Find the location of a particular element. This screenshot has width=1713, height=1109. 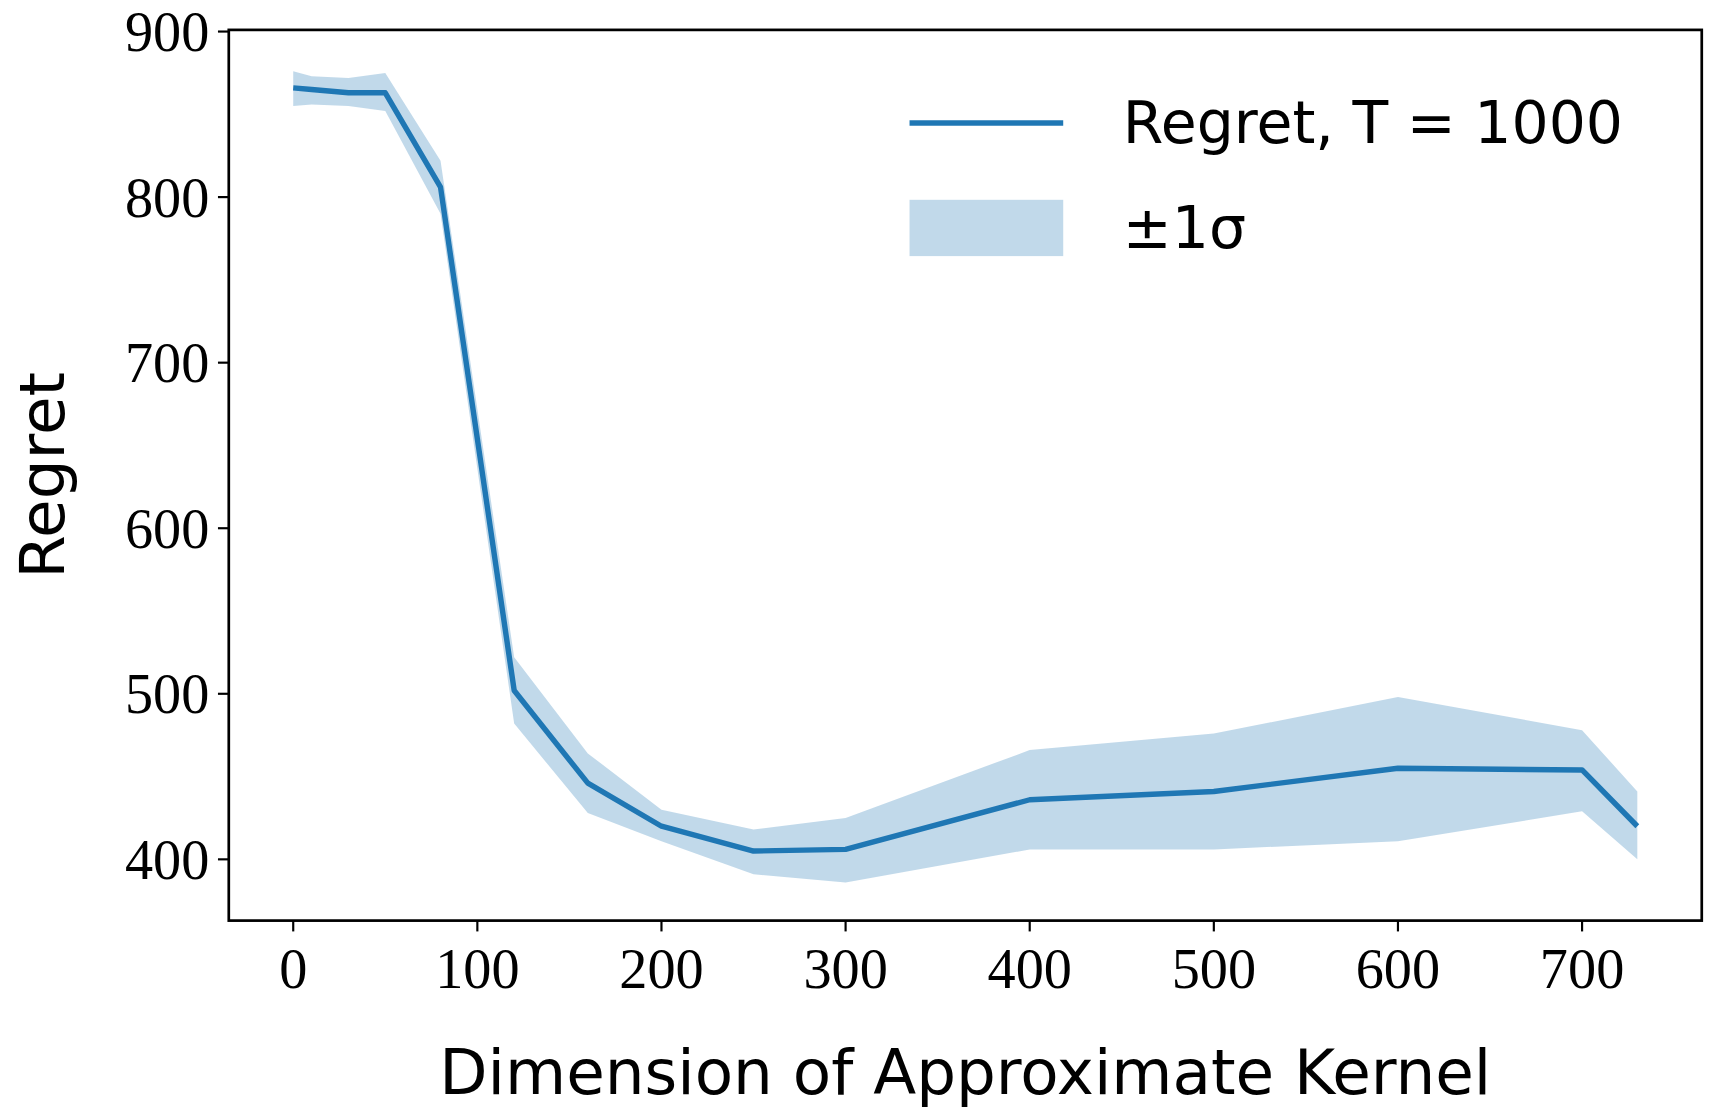

x-tick-label: 300 is located at coordinates (845, 968).